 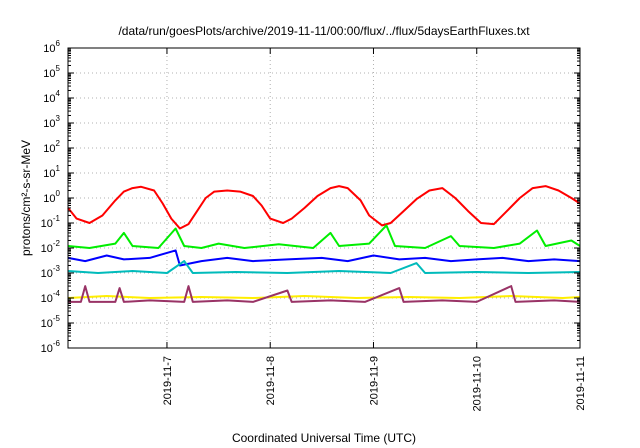 What do you see at coordinates (581, 383) in the screenshot?
I see `x-tick-label: 2019-11-11` at bounding box center [581, 383].